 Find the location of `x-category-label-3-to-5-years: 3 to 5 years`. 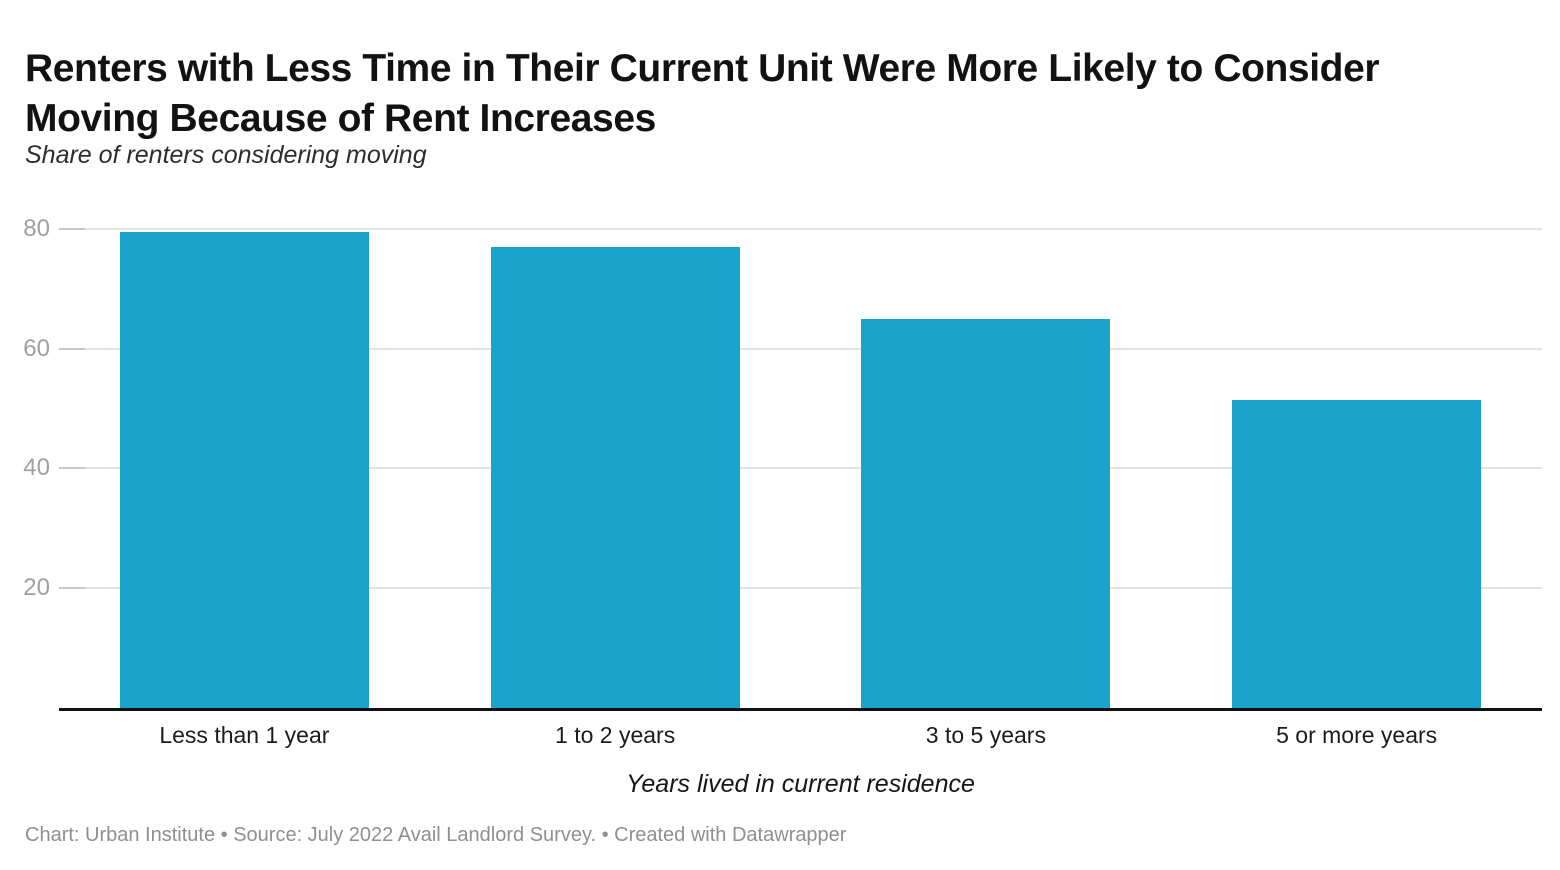

x-category-label-3-to-5-years: 3 to 5 years is located at coordinates (985, 735).